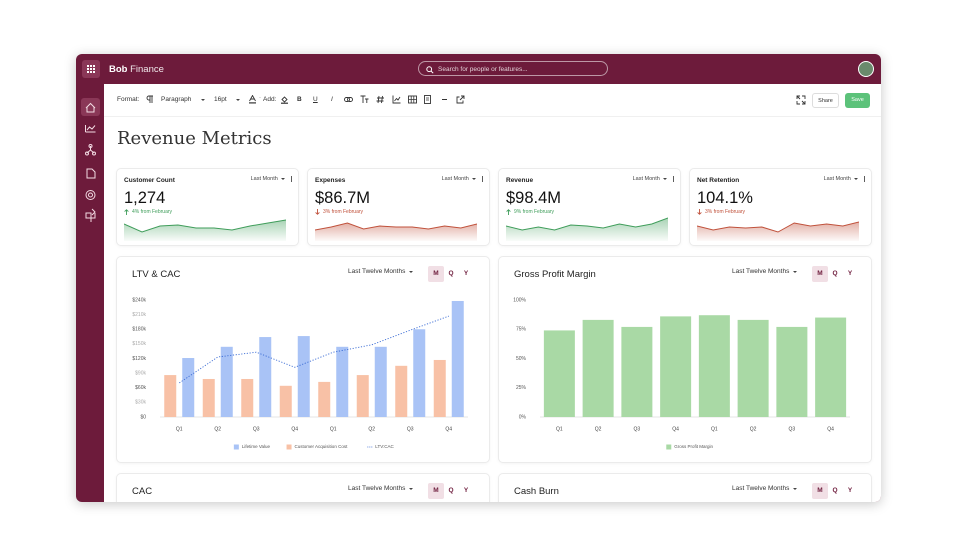  I want to click on embed-icon, so click(460, 99).